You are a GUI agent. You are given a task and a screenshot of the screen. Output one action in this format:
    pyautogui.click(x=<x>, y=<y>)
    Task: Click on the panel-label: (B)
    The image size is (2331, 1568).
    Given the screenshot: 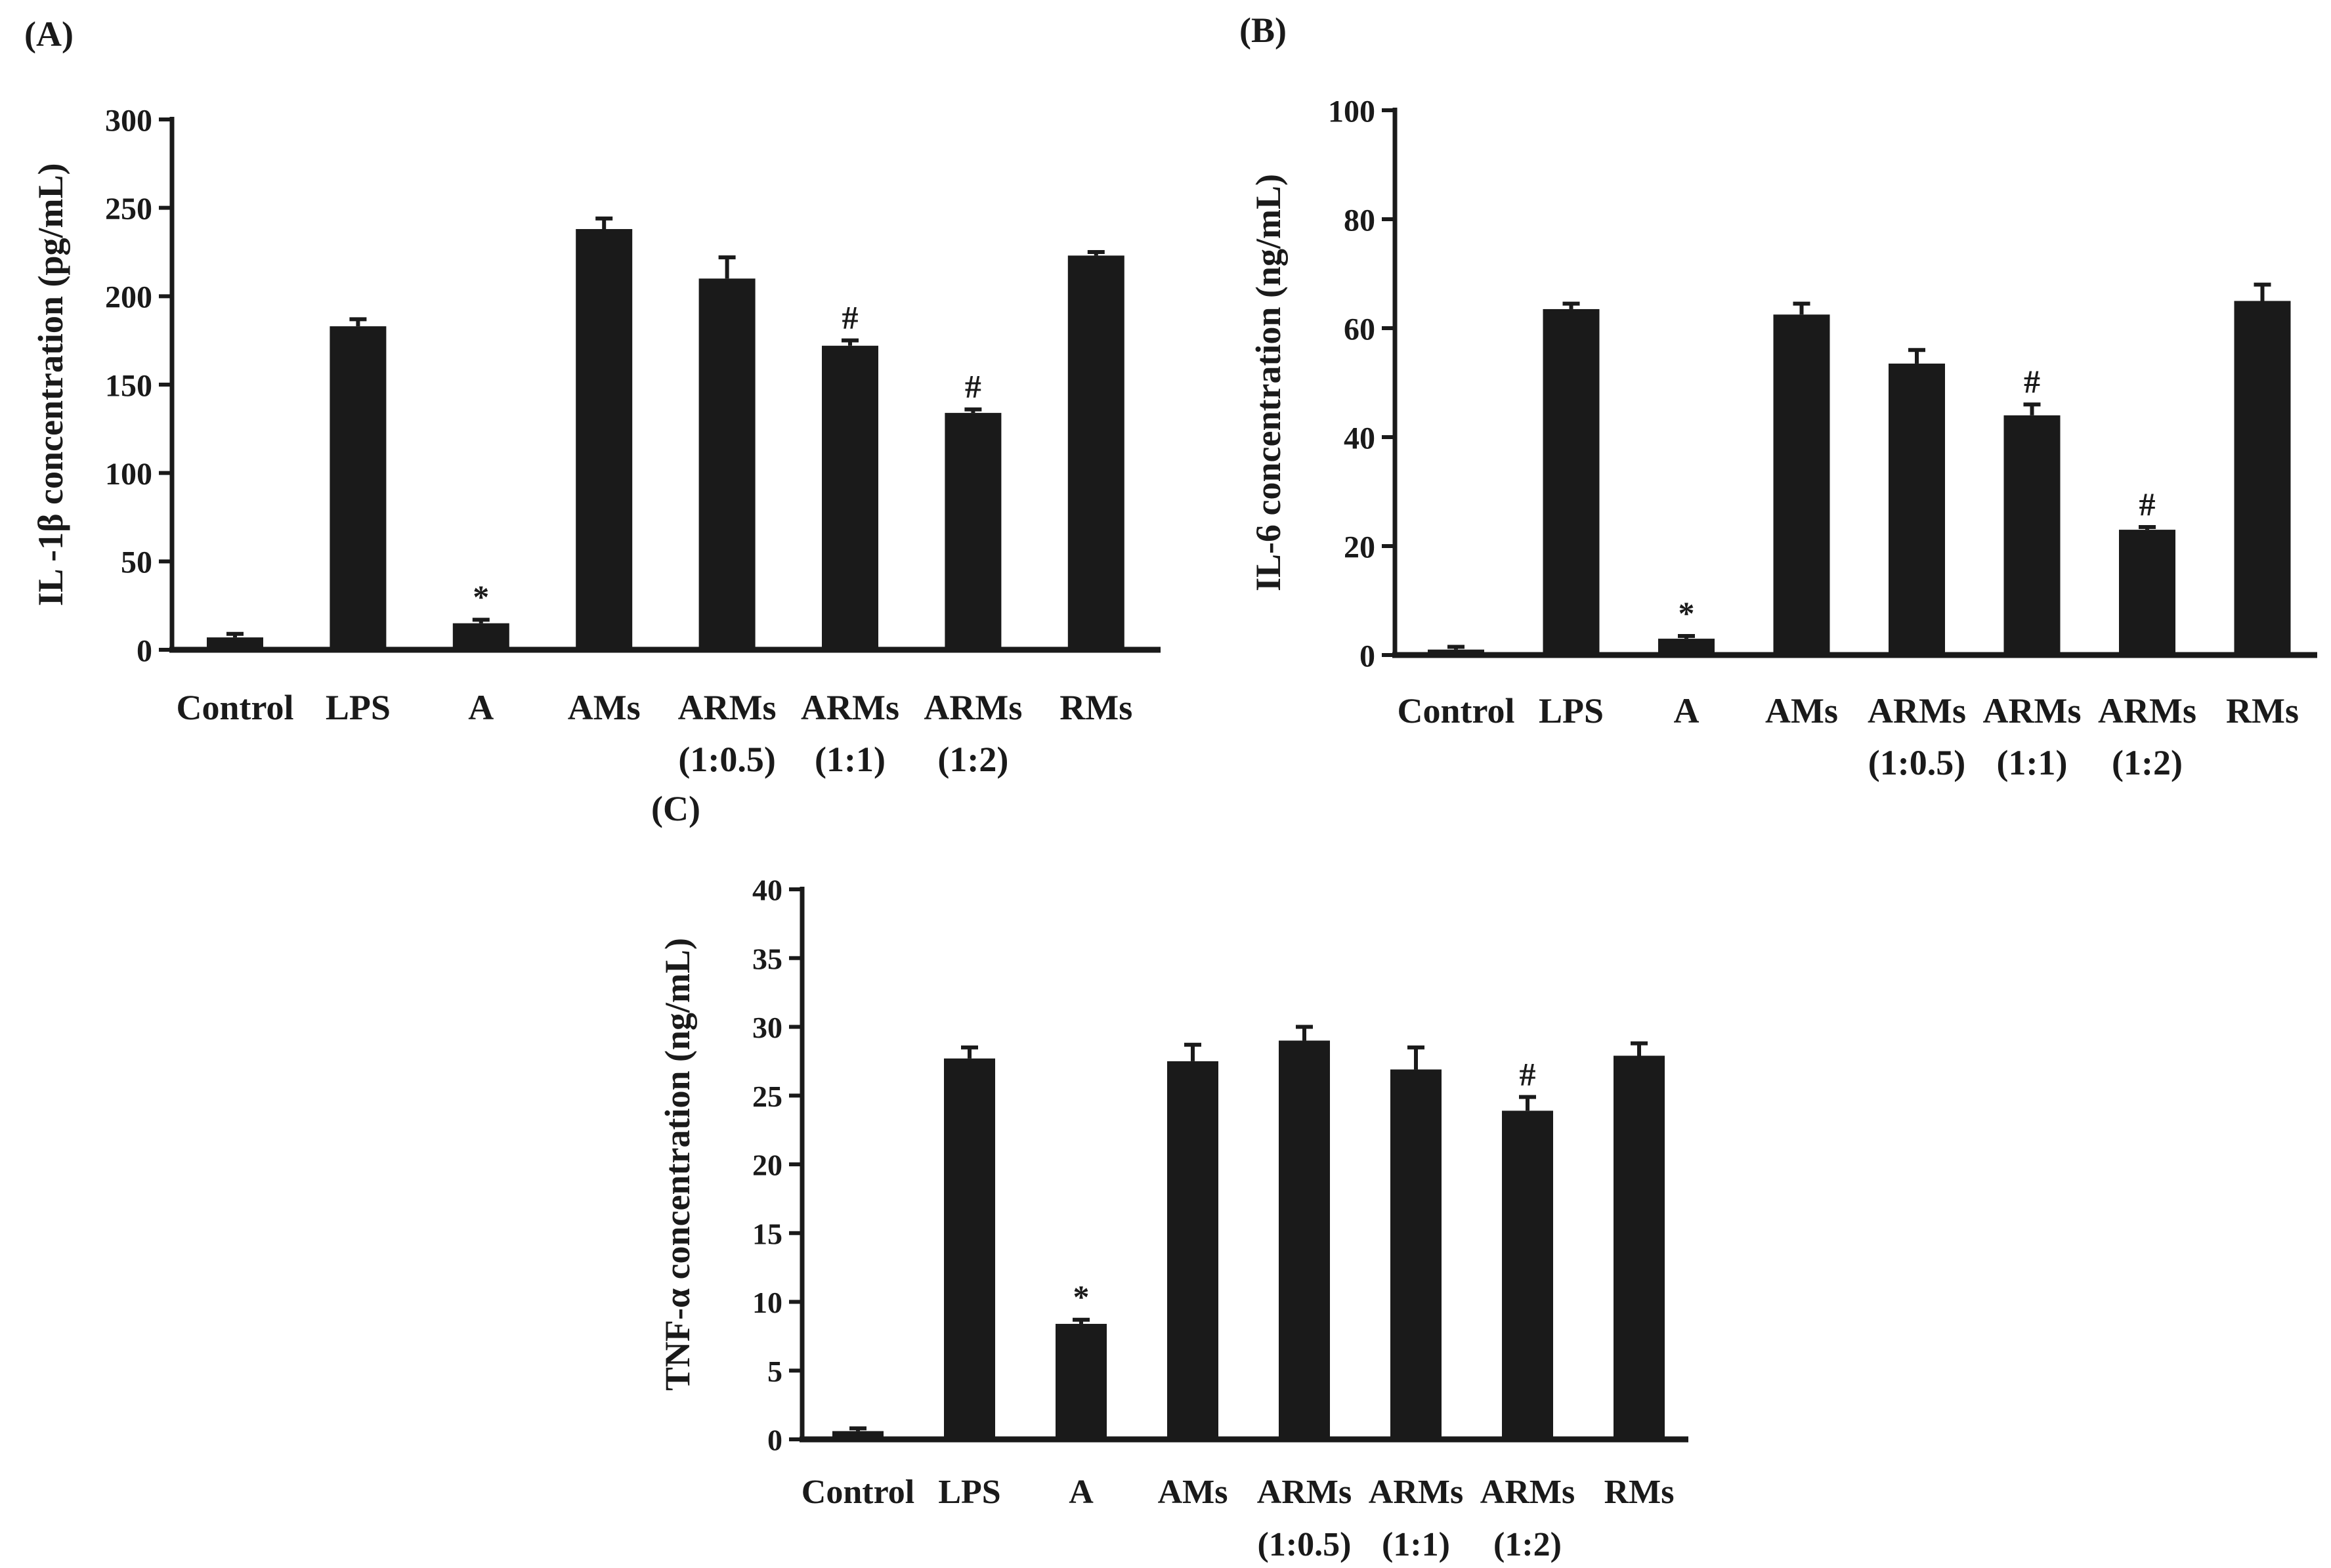 What is the action you would take?
    pyautogui.click(x=1263, y=30)
    